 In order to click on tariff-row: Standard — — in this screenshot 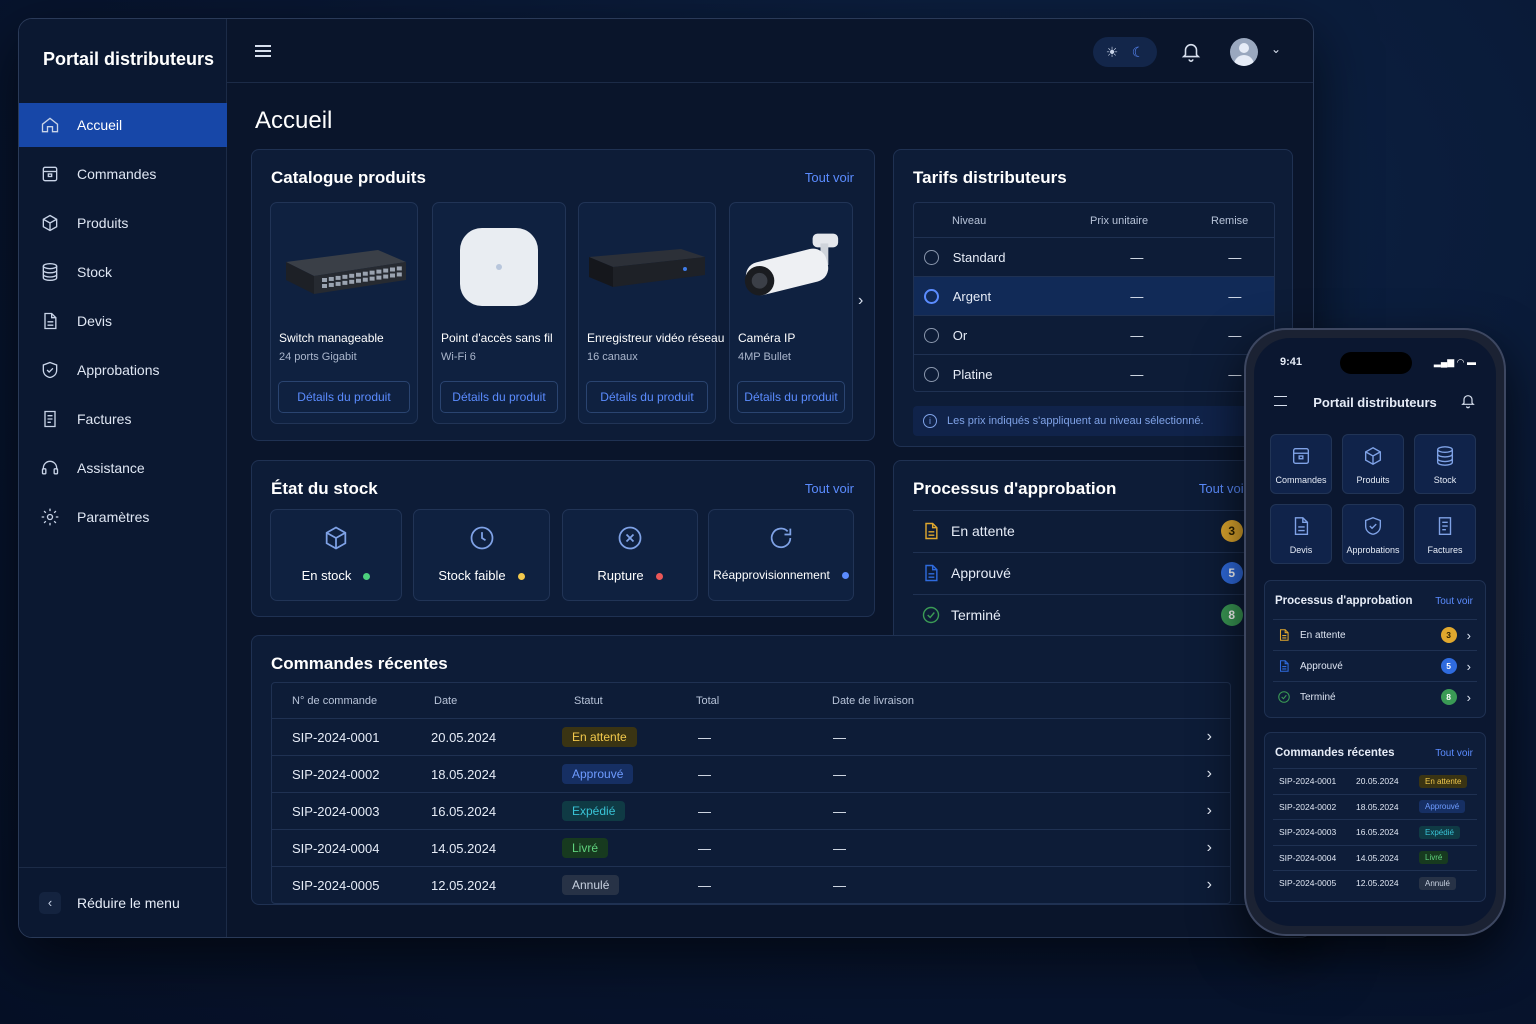, I will do `click(1094, 256)`.